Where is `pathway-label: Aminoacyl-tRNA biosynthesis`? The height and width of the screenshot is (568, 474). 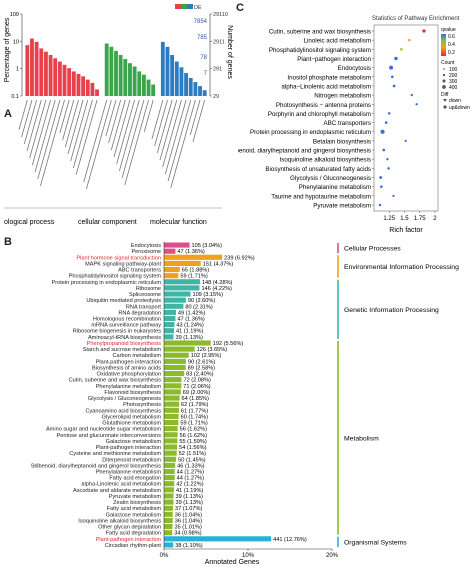
pathway-label: Aminoacyl-tRNA biosynthesis is located at coordinates (124, 338).